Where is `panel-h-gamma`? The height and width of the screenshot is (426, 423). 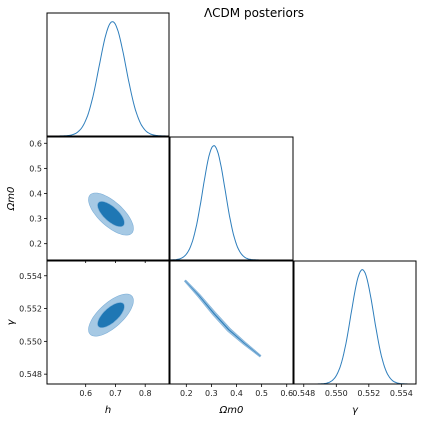 panel-h-gamma is located at coordinates (108, 322).